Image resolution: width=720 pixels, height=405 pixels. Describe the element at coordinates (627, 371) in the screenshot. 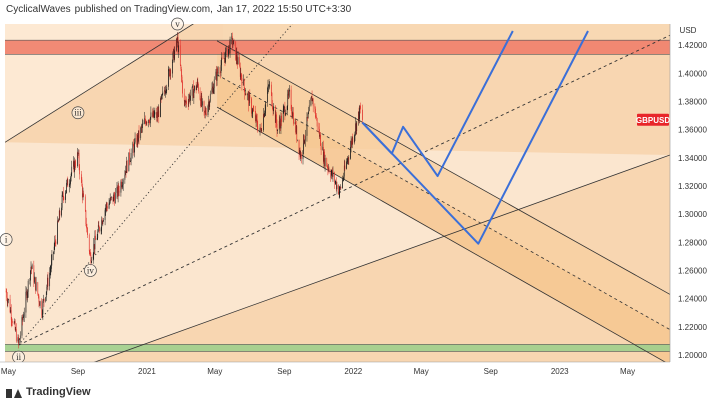

I see `time-tick-label: May` at that location.